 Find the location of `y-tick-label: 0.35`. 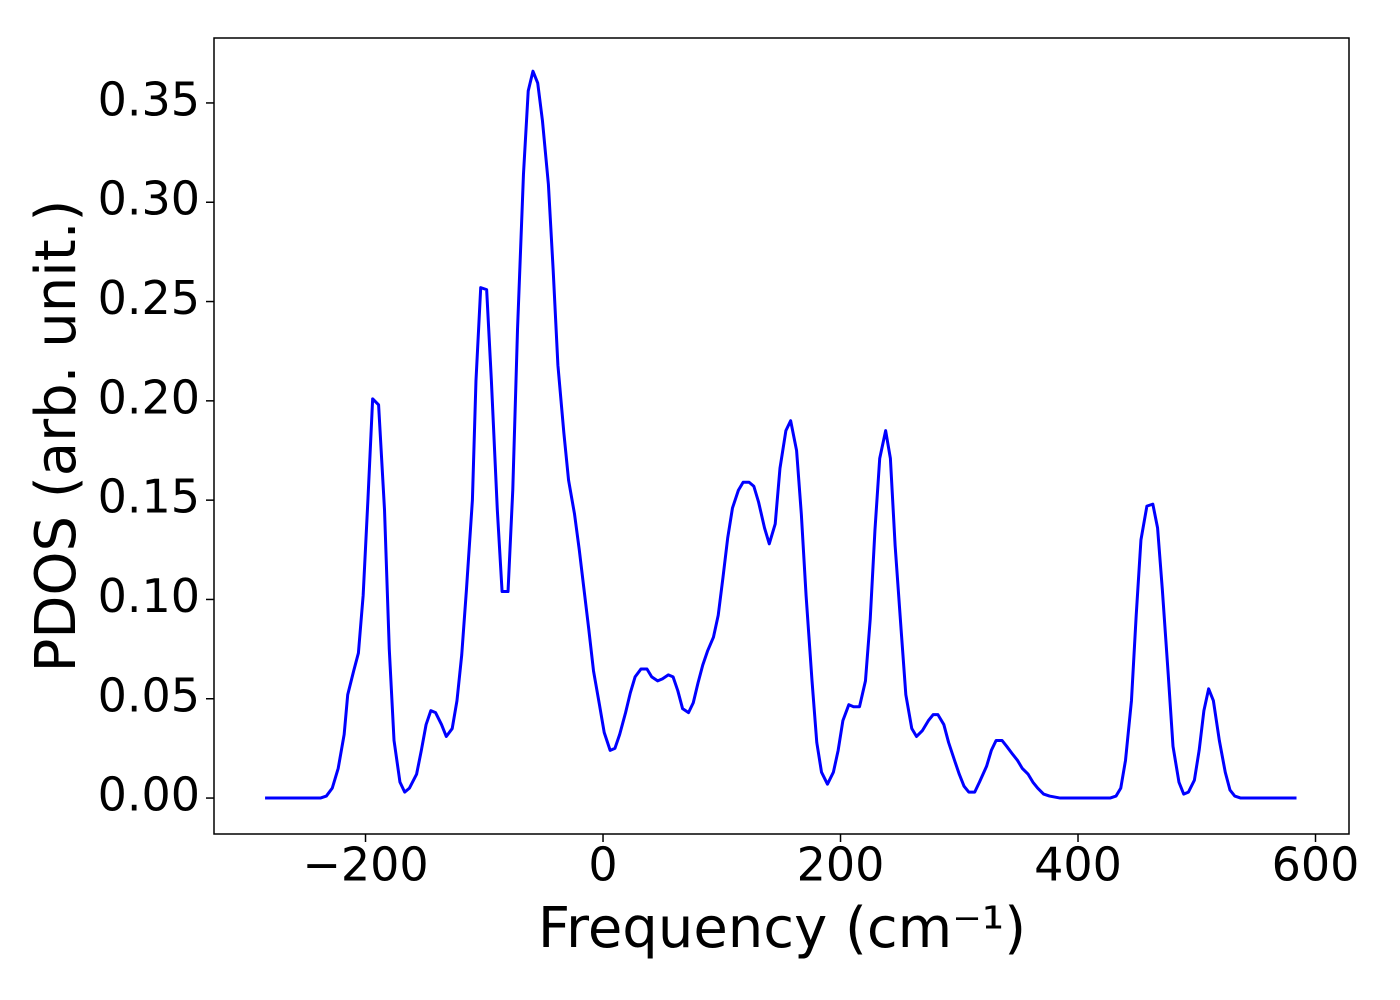

y-tick-label: 0.35 is located at coordinates (149, 99).